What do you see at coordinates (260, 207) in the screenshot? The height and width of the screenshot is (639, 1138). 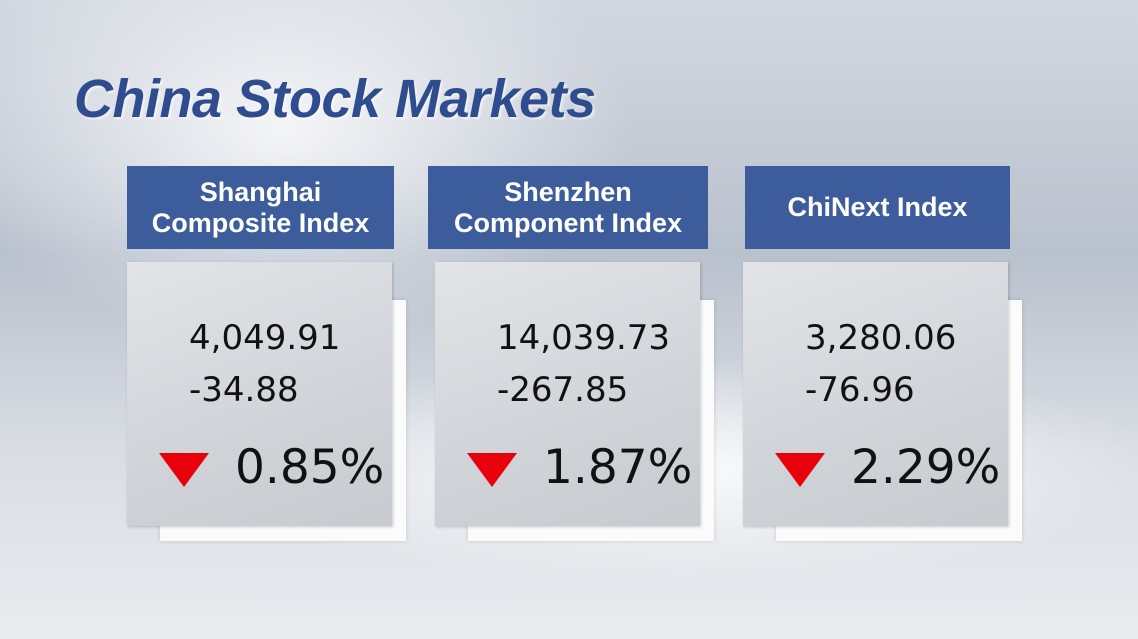 I see `card-header: Shanghai Composite Index` at bounding box center [260, 207].